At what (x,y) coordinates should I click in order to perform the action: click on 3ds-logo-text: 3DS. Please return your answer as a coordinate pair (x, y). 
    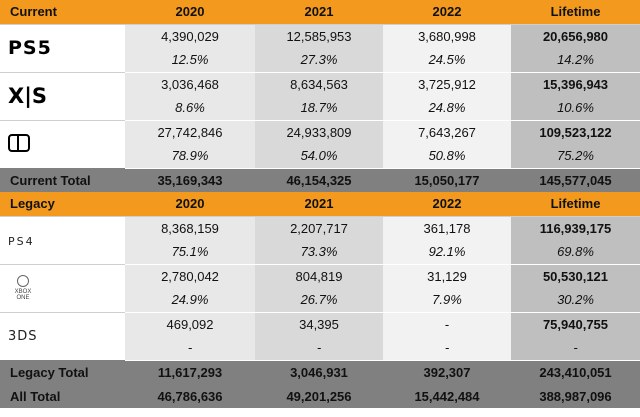
    Looking at the image, I should click on (23, 337).